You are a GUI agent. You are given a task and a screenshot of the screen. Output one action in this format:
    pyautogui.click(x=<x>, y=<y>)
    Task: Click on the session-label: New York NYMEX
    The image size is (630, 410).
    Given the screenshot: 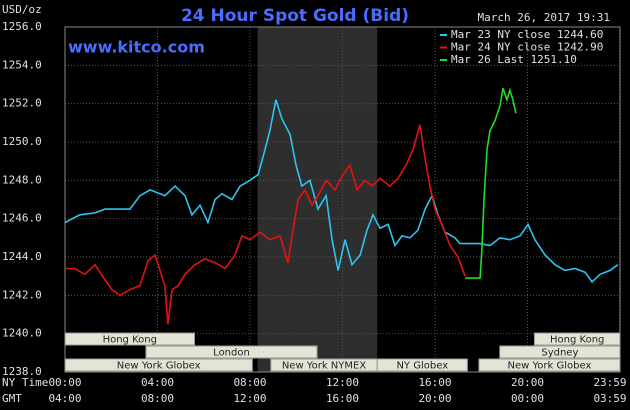 What is the action you would take?
    pyautogui.click(x=324, y=366)
    